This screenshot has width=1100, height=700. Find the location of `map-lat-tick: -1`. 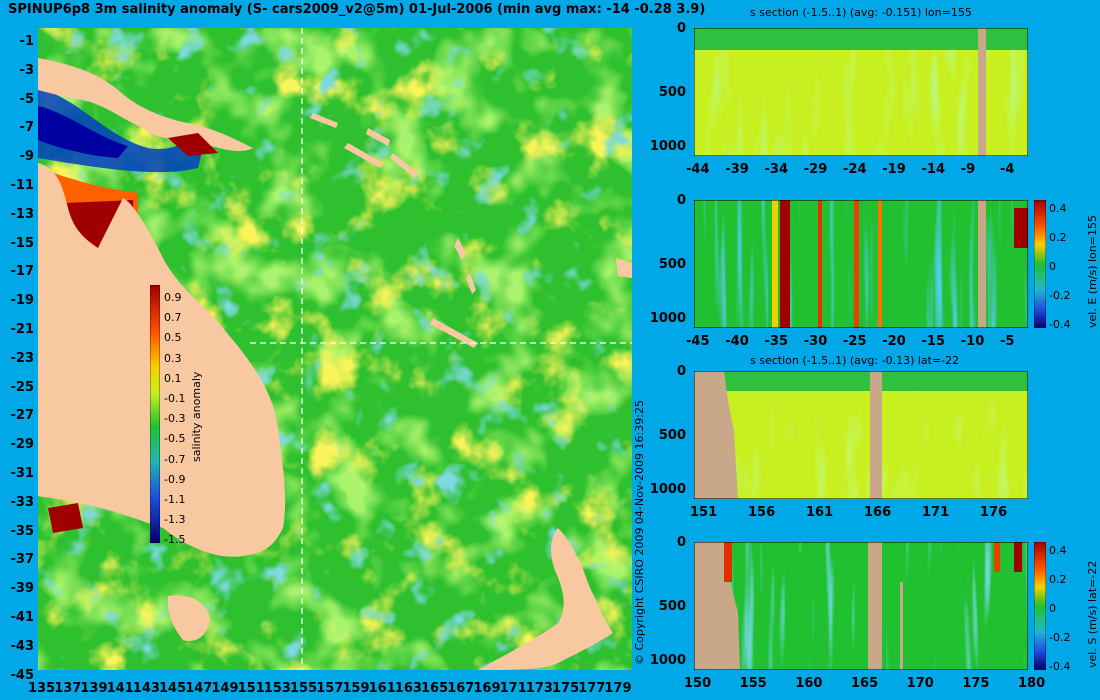

map-lat-tick: -1 is located at coordinates (26, 41).